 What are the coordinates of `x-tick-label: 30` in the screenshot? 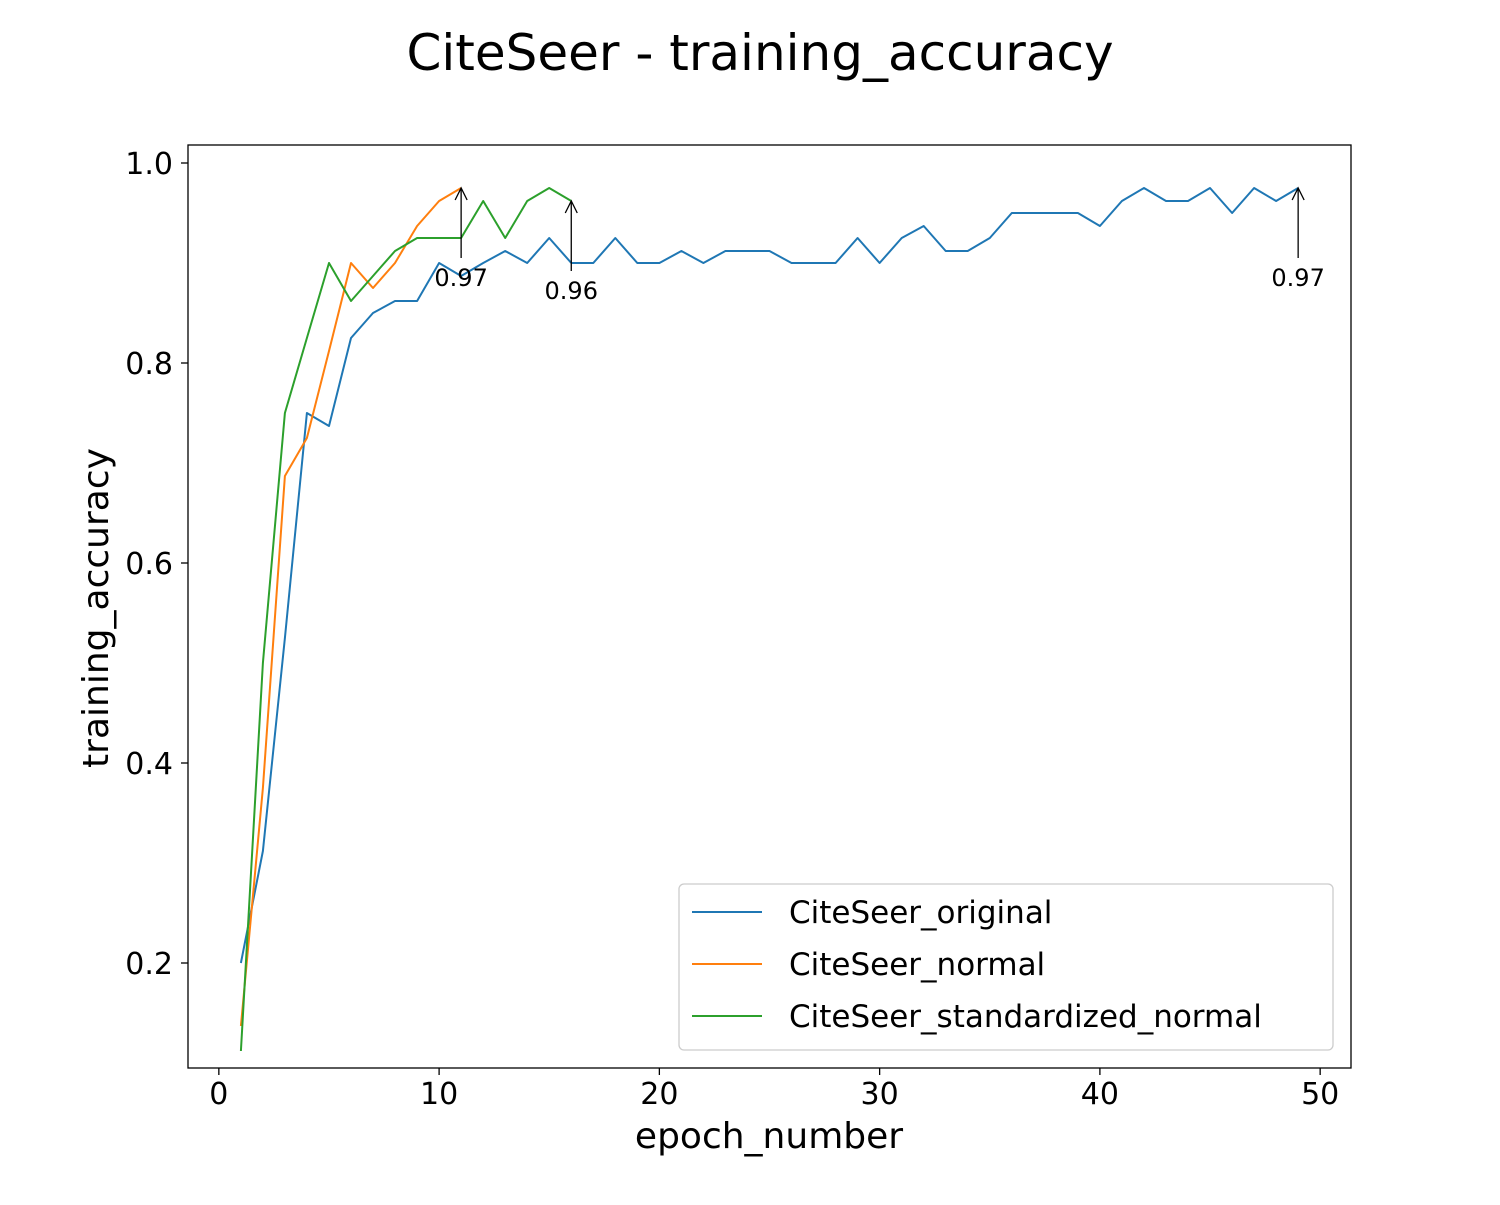 It's located at (880, 1094).